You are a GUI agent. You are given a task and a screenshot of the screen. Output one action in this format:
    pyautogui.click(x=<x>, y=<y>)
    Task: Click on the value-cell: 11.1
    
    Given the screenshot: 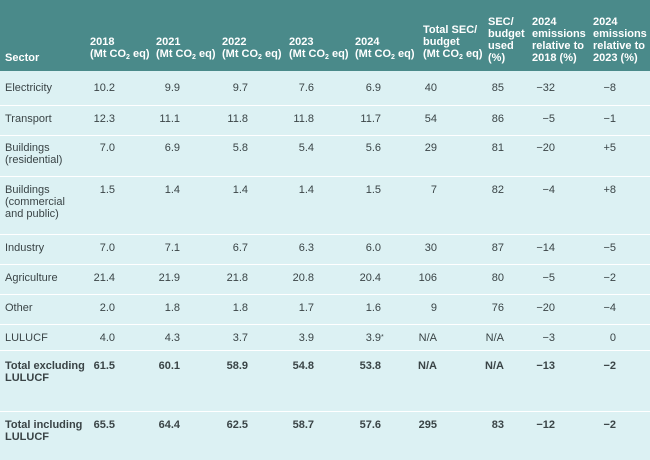 What is the action you would take?
    pyautogui.click(x=169, y=119)
    